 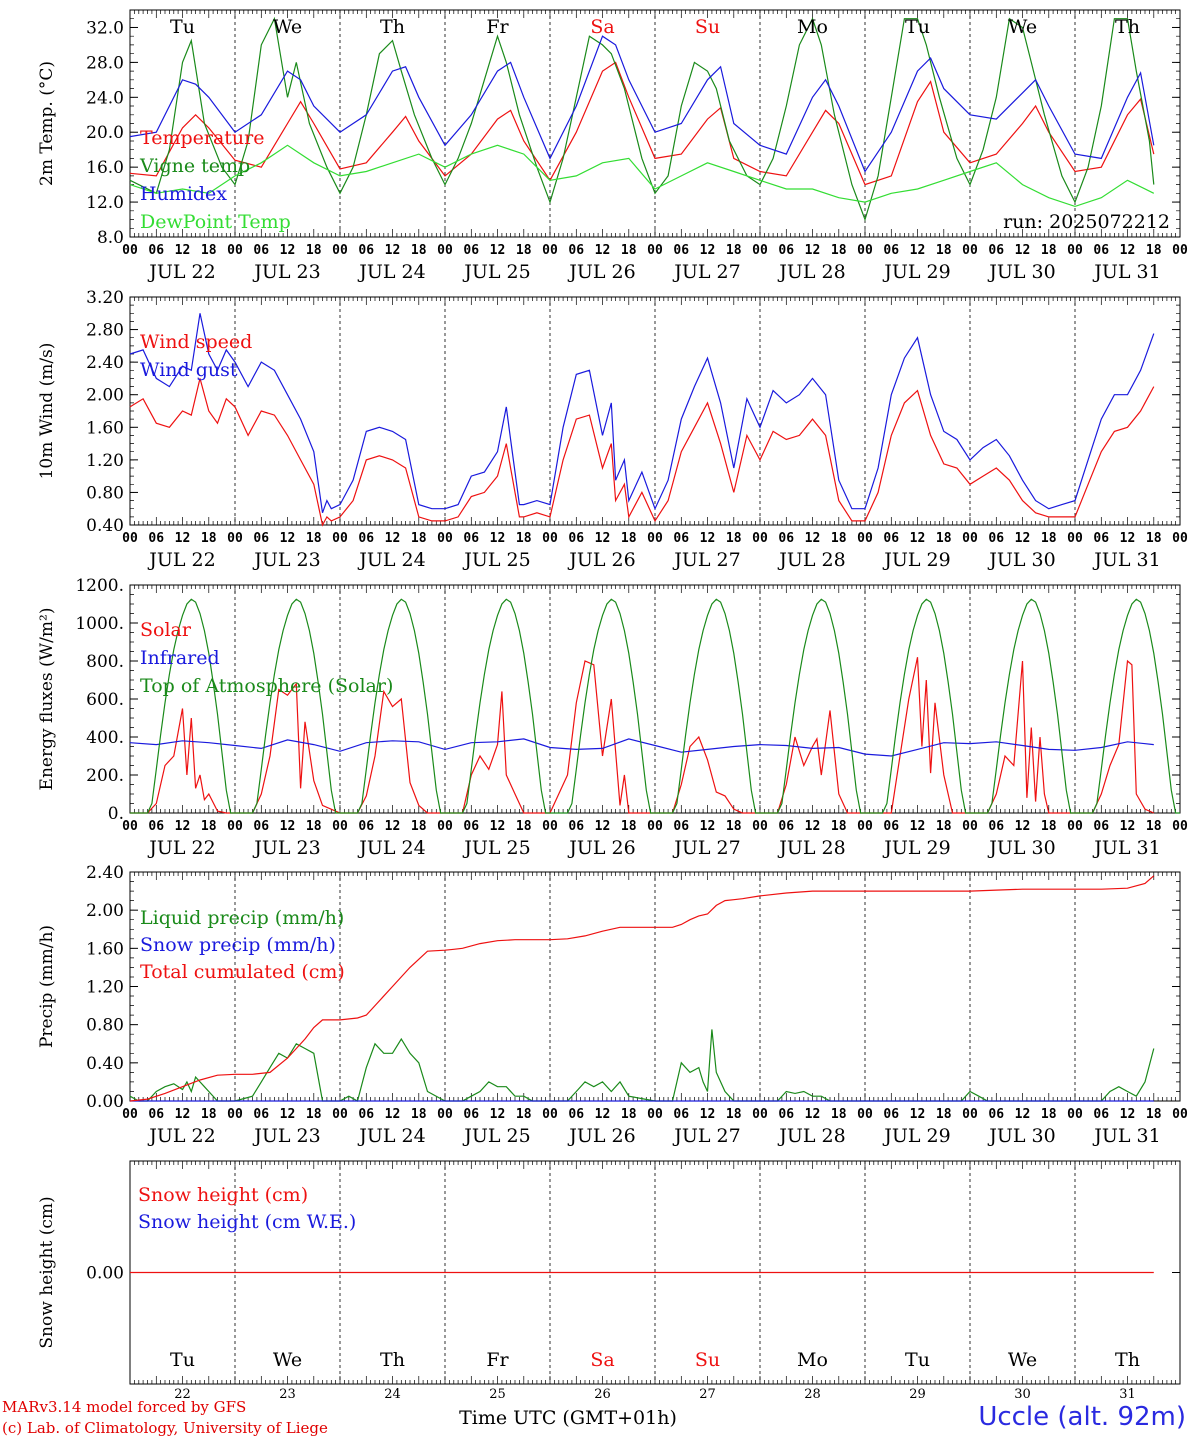 What do you see at coordinates (286, 560) in the screenshot?
I see `date-label: JUL 23` at bounding box center [286, 560].